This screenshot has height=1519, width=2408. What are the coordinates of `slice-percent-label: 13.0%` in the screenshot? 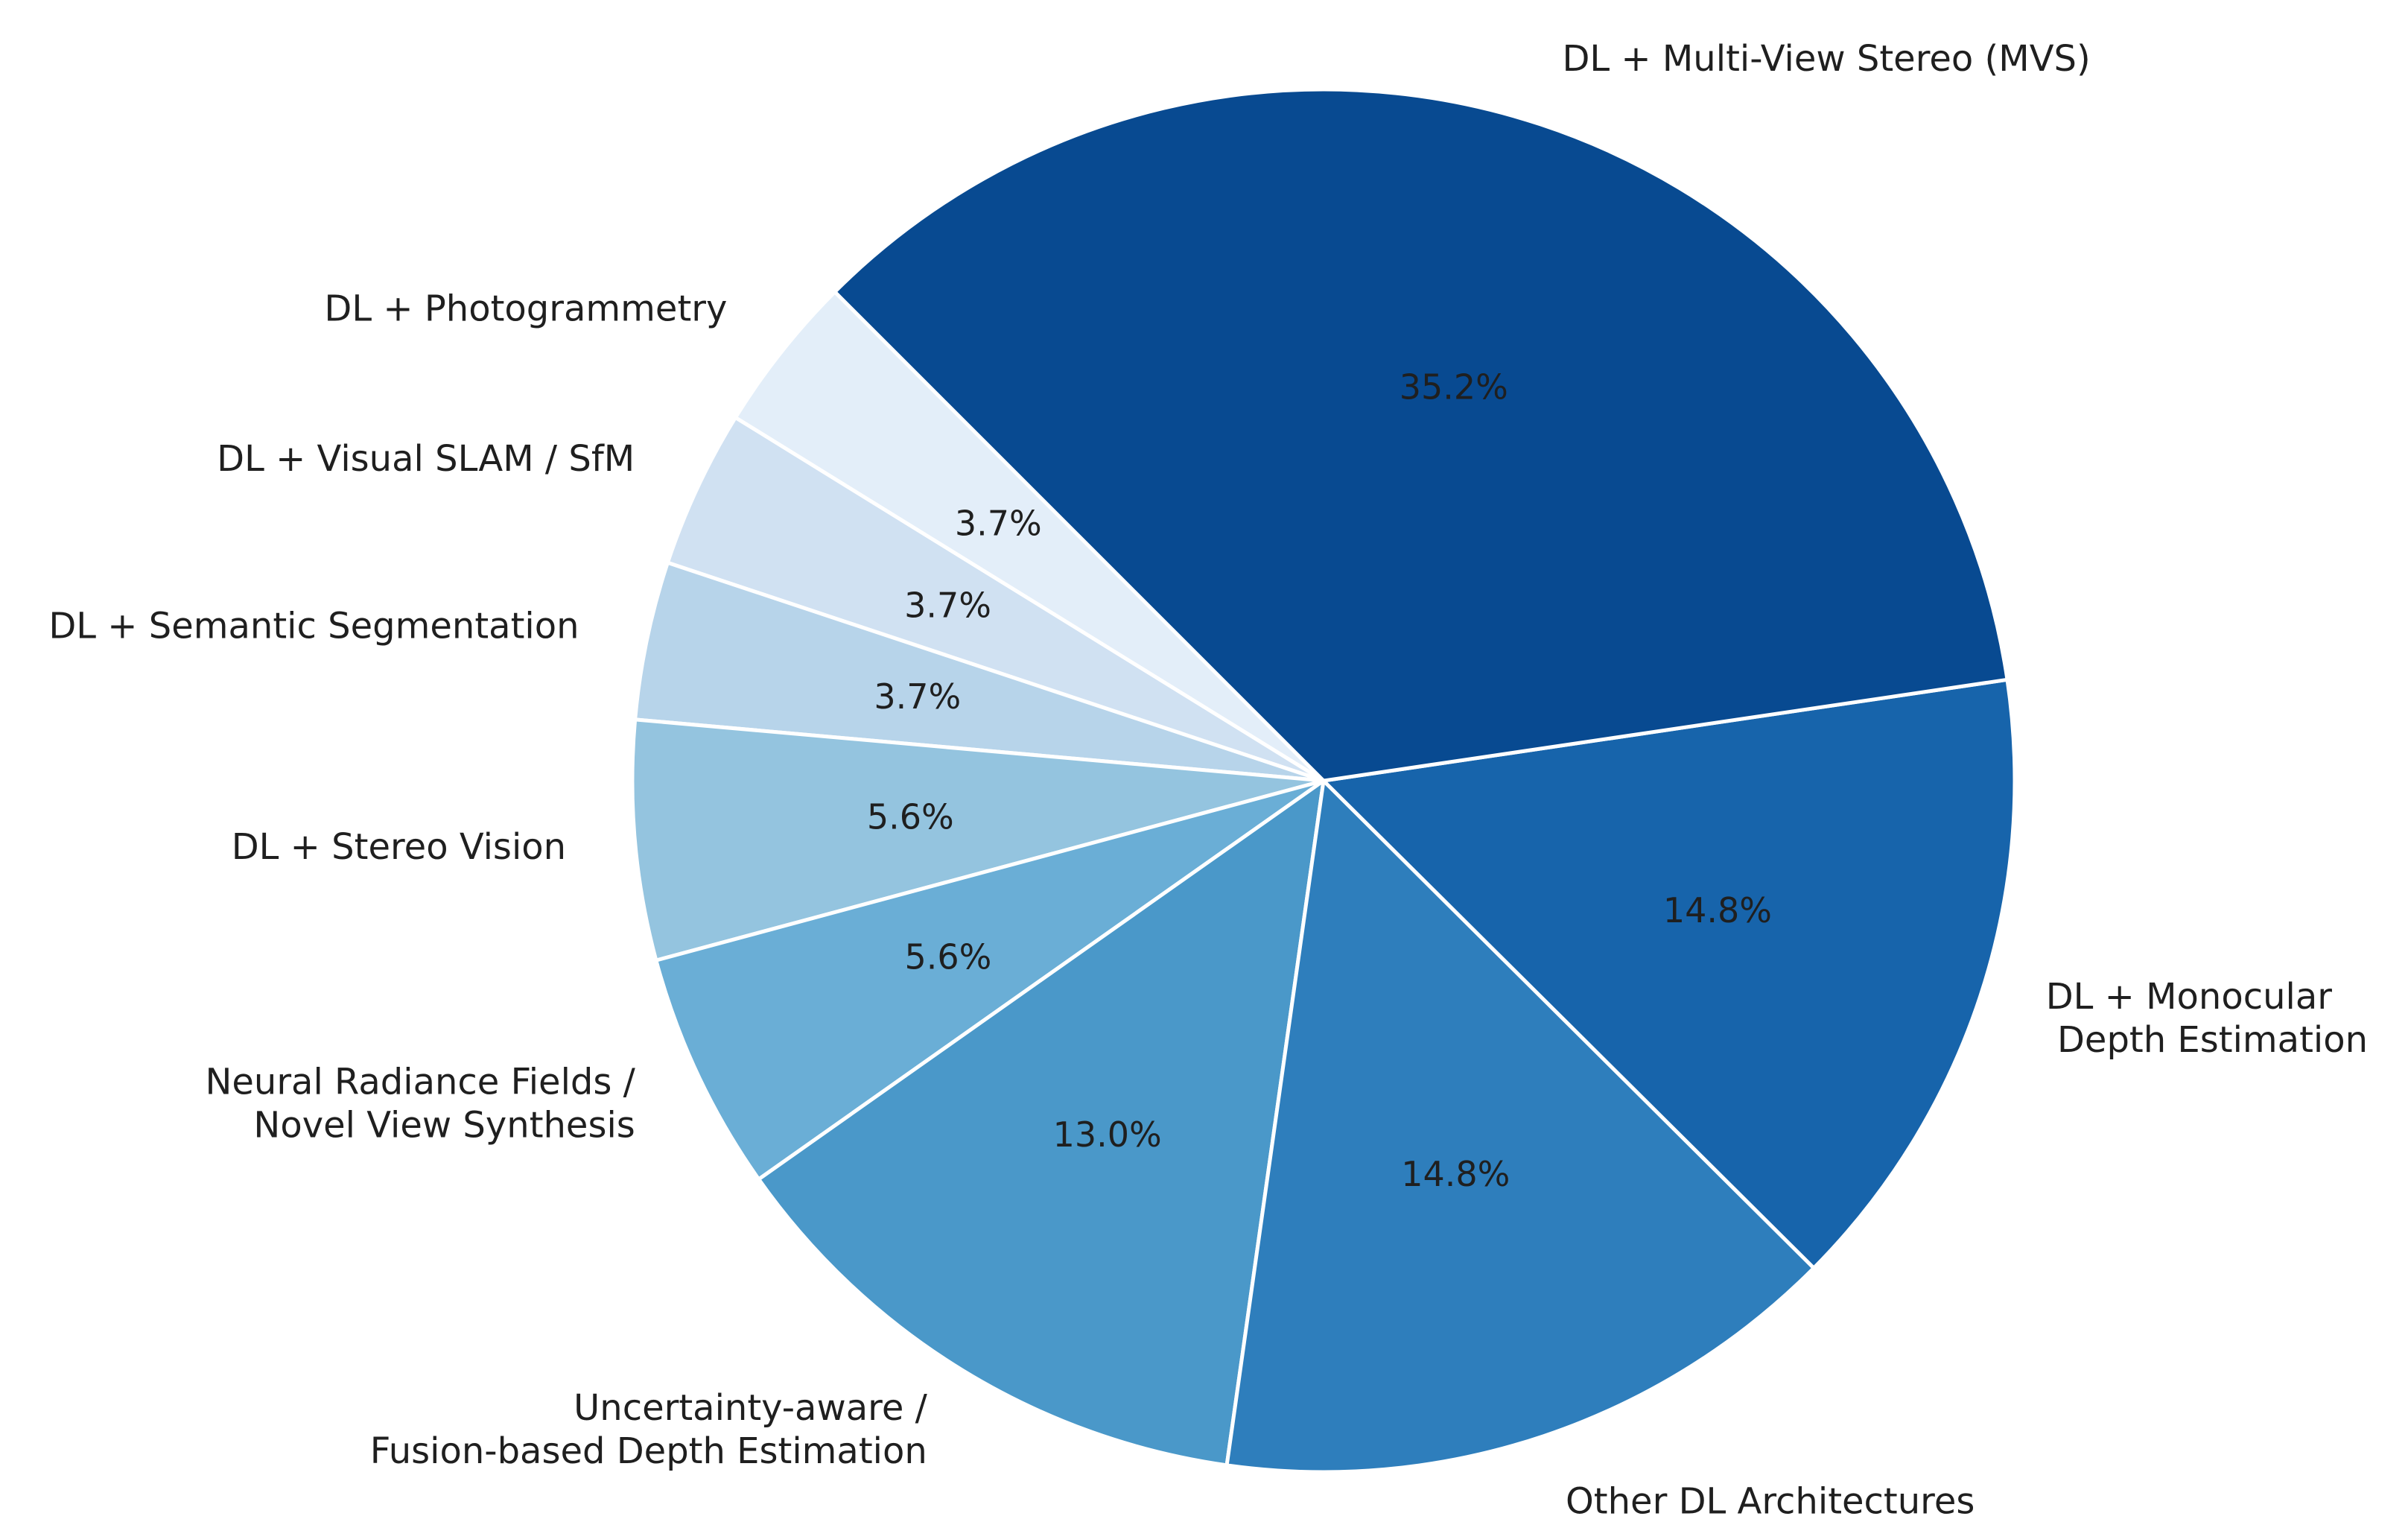 It's located at (1107, 1134).